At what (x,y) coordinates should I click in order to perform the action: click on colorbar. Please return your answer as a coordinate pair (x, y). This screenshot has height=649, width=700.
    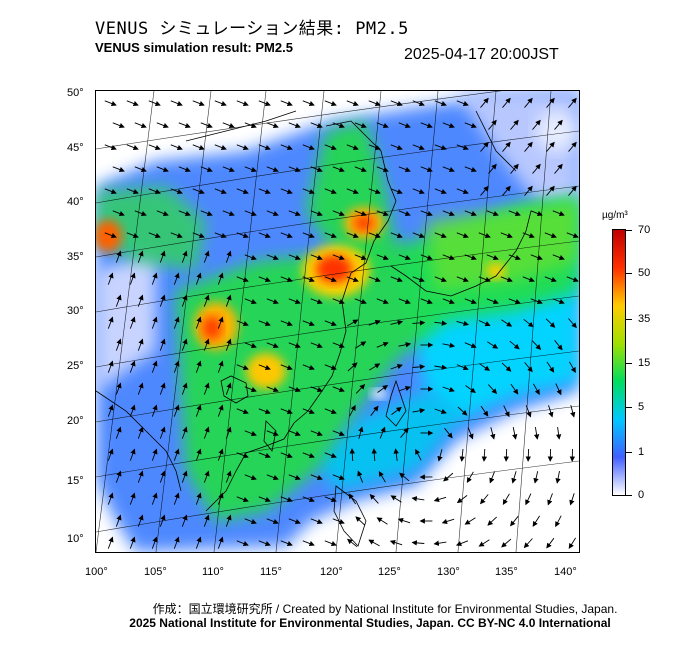
    Looking at the image, I should click on (619, 362).